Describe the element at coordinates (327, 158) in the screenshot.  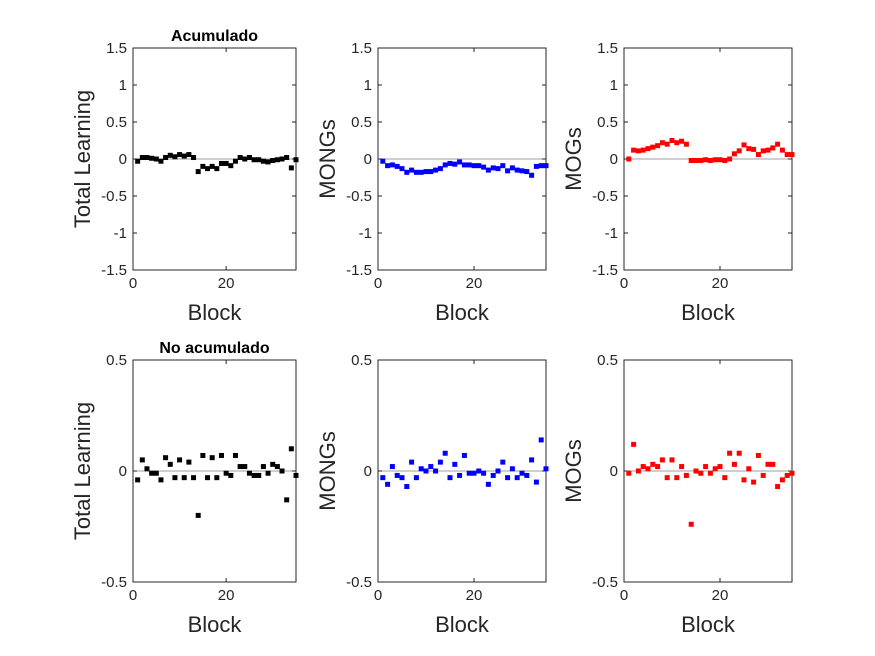
I see `y-axis-label: MONGs` at that location.